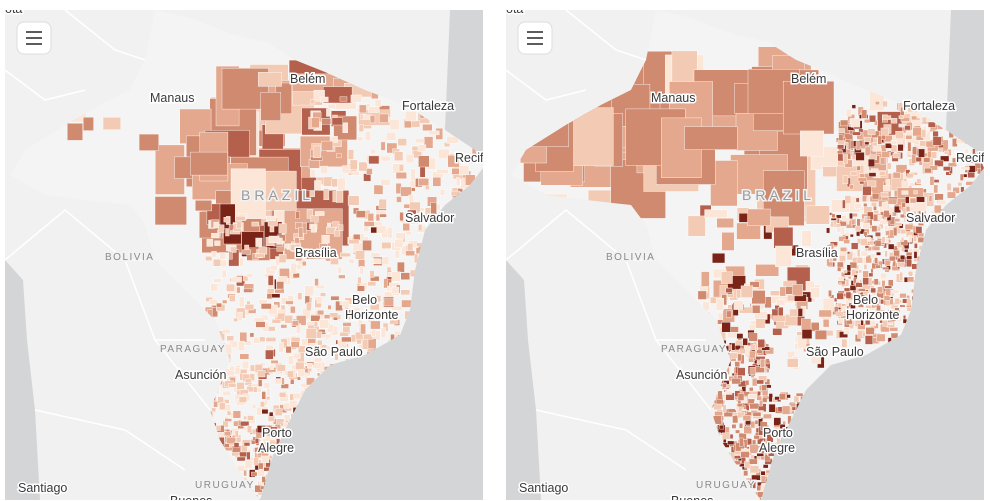  I want to click on place-label: Brasília, so click(316, 253).